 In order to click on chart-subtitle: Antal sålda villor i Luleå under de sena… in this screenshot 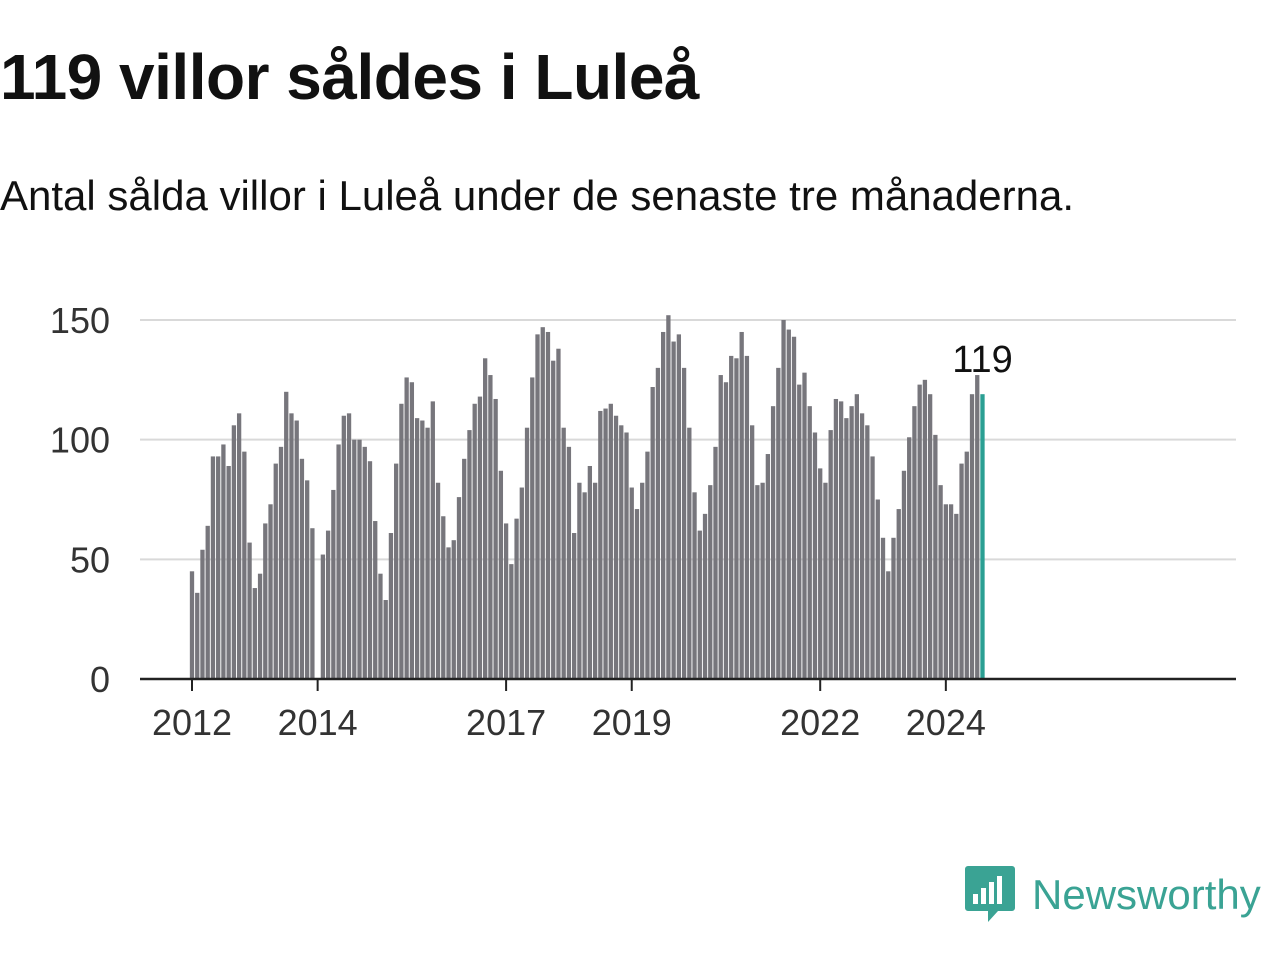, I will do `click(537, 195)`.